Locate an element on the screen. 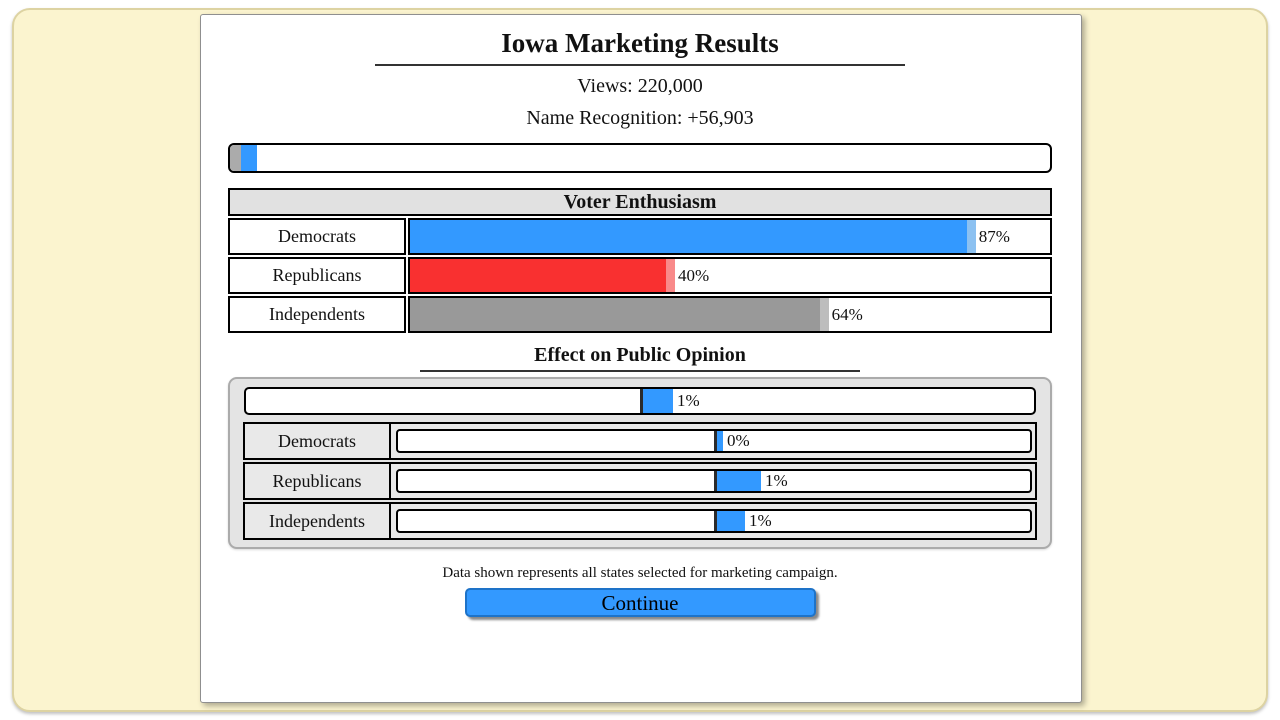 This screenshot has height=720, width=1280. table-row-republicans: Republicans 1% is located at coordinates (640, 481).